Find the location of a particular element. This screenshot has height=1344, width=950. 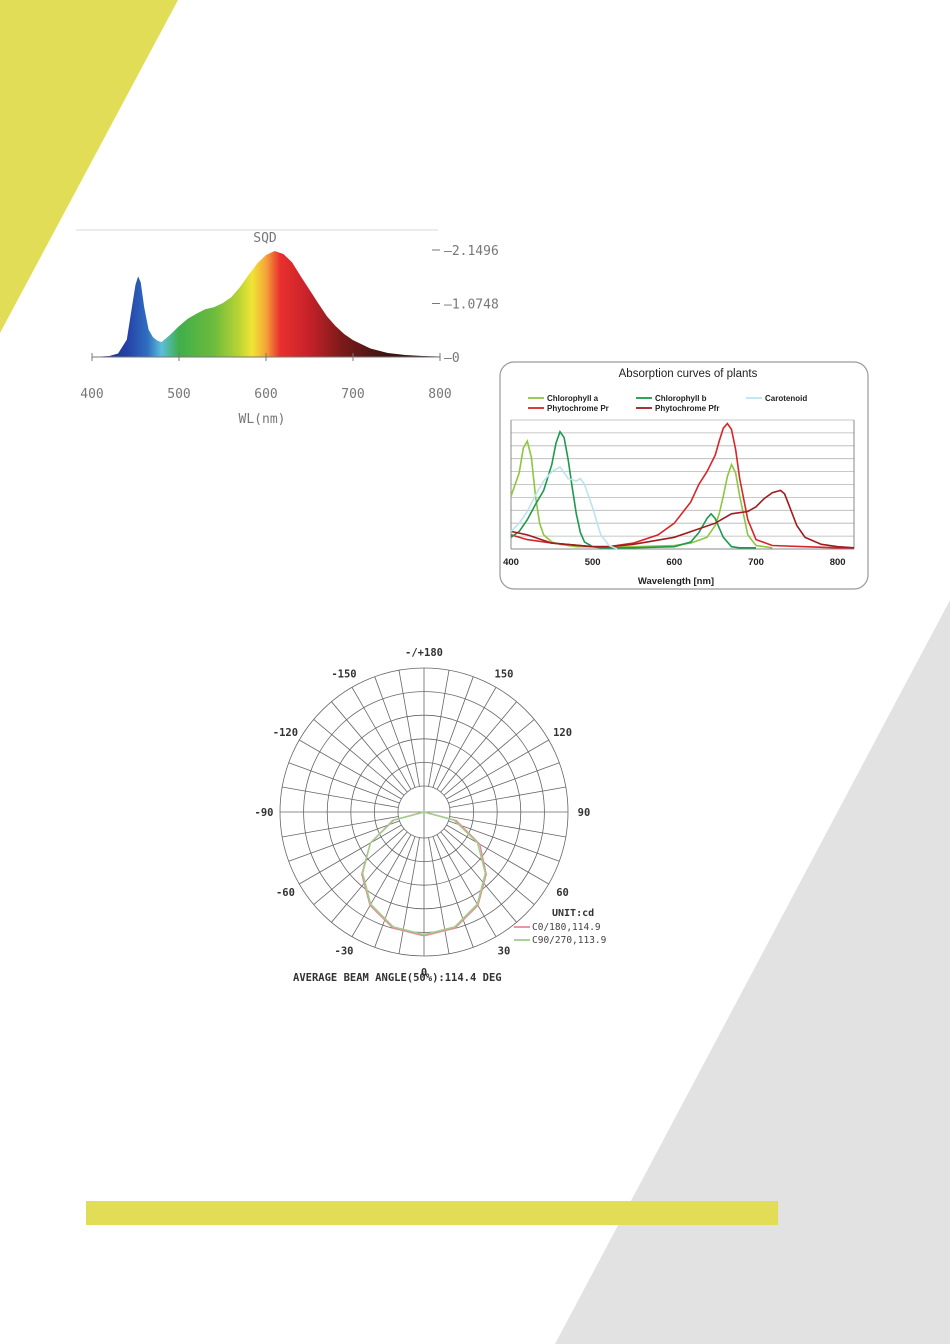

footer-bar is located at coordinates (432, 1213).